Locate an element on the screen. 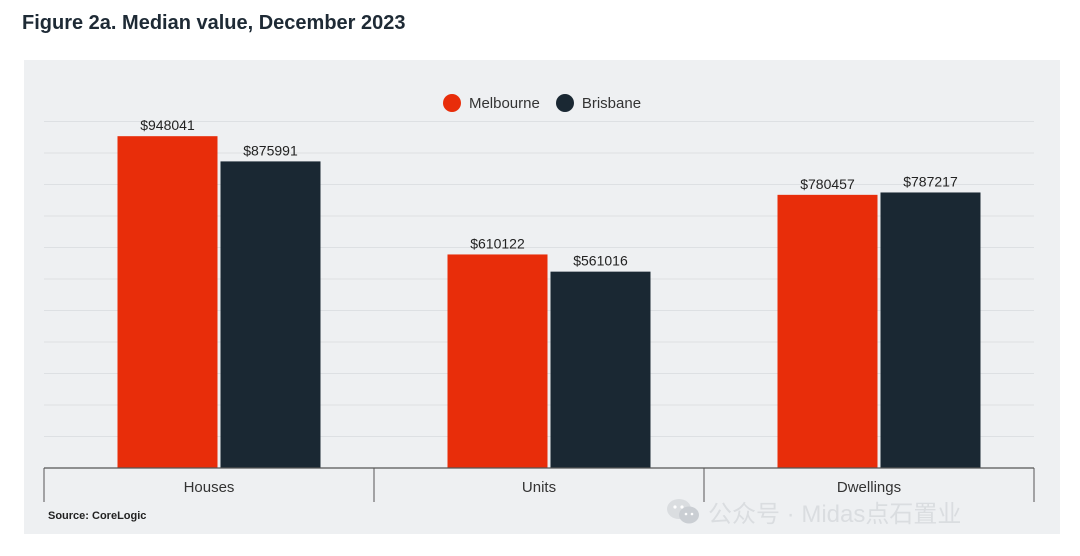 The image size is (1080, 556). data-label: $561016 is located at coordinates (600, 261).